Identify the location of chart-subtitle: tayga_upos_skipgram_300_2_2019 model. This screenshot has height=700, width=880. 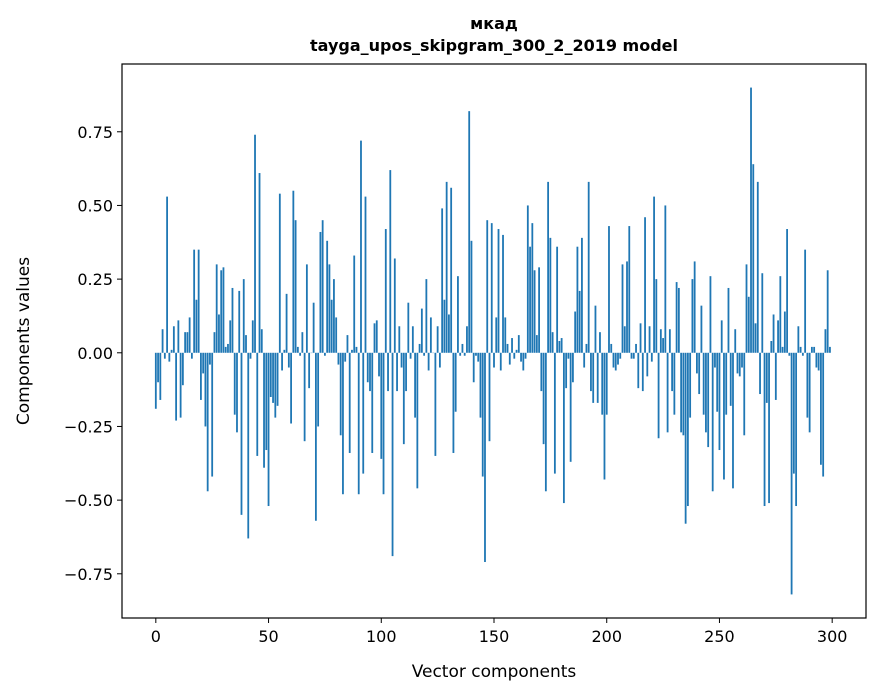
(494, 45).